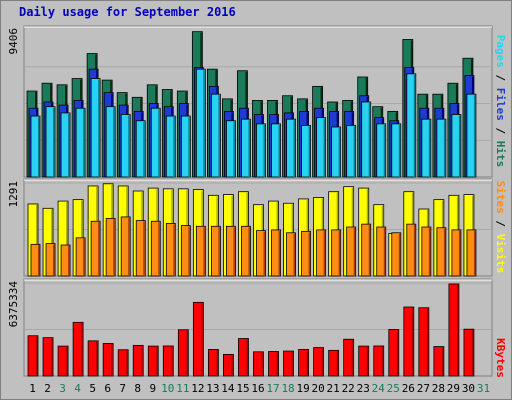 The image size is (512, 400). I want to click on legend-hits-files-pages: Pages / Files / Hits, so click(500, 101).